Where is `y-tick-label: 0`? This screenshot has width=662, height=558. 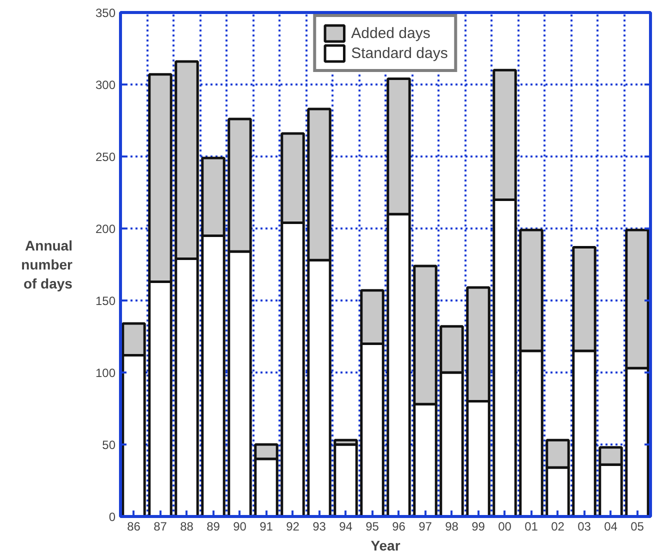 y-tick-label: 0 is located at coordinates (112, 517).